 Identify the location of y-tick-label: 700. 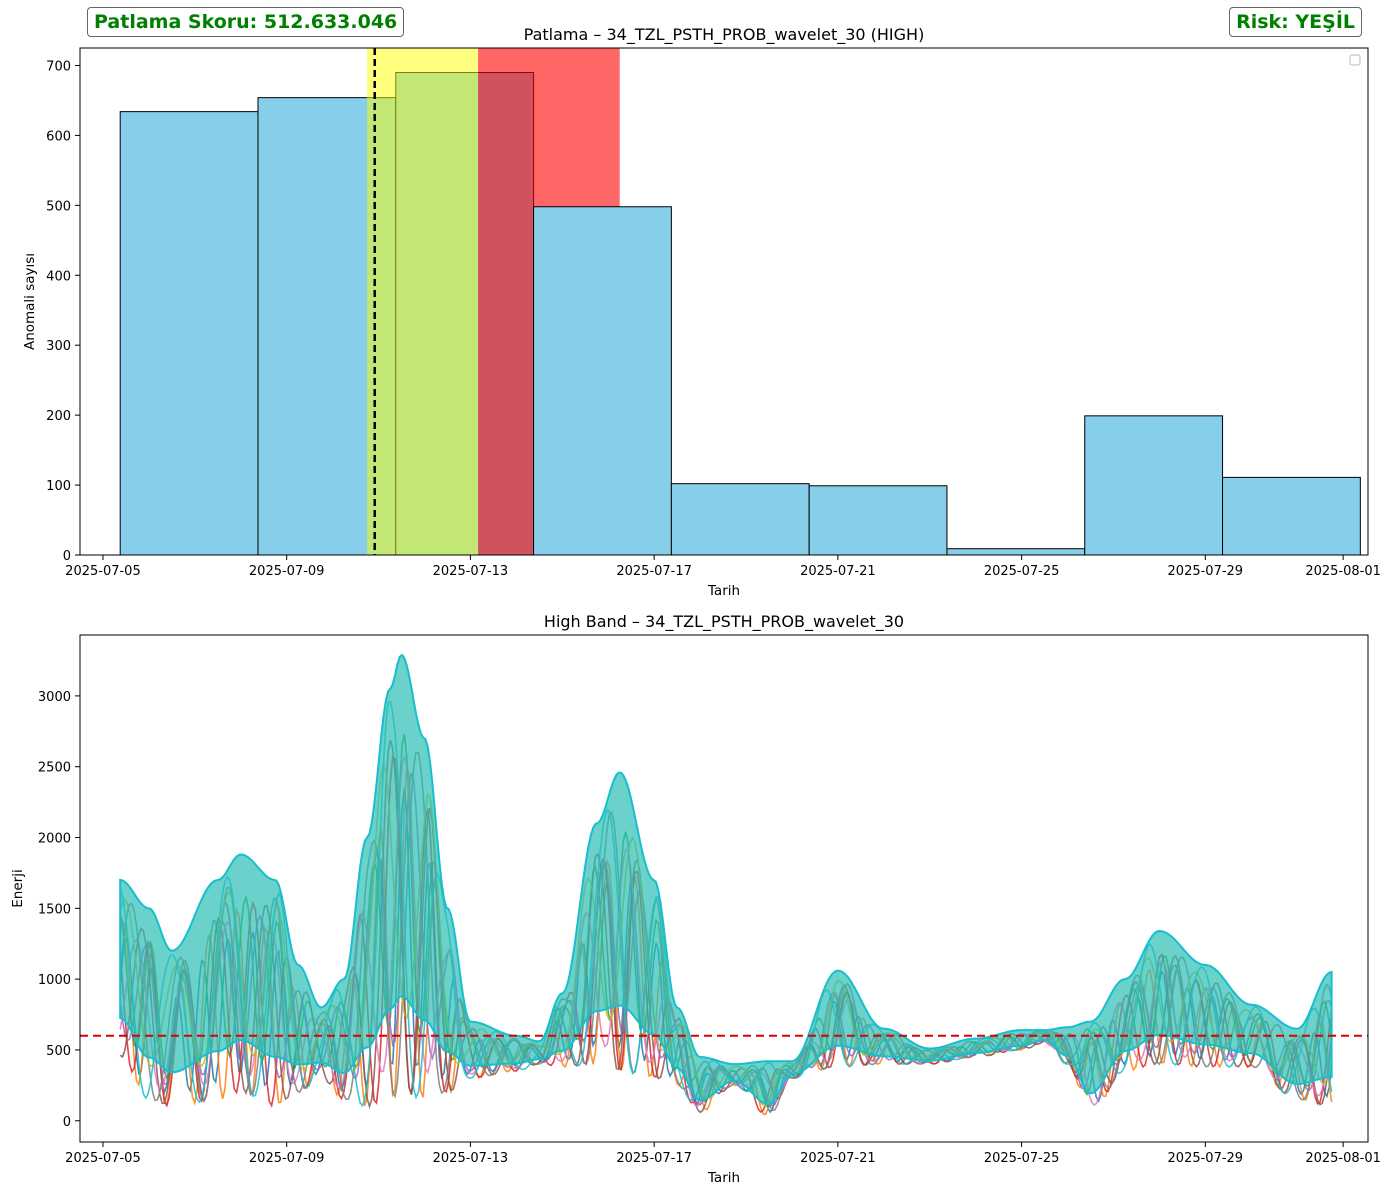
(58, 66).